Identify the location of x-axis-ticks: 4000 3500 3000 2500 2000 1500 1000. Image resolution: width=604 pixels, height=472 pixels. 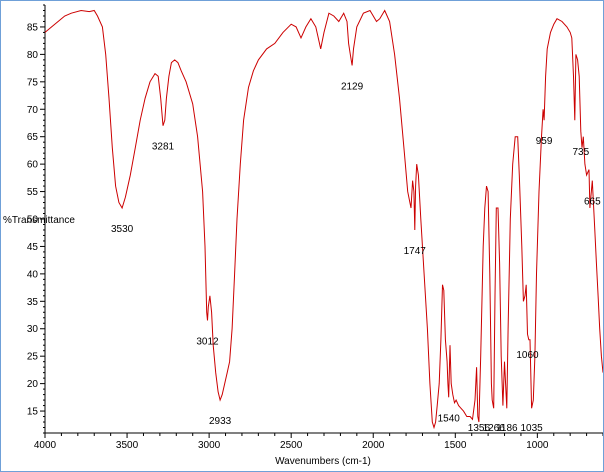
(318, 442).